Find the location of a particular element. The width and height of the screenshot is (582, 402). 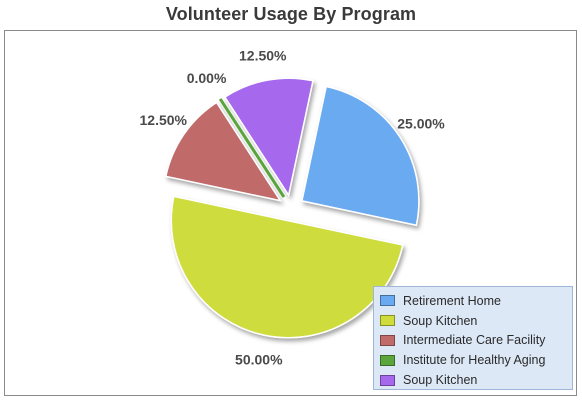

slice-percentage-label: 50.00% is located at coordinates (259, 360).